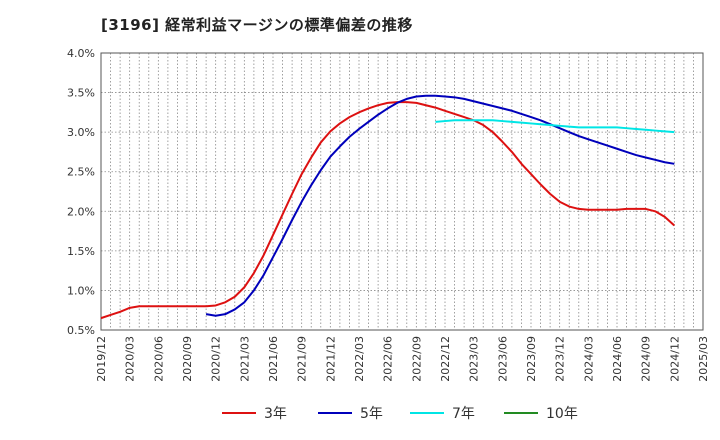  I want to click on x-tick-label: 2024/03, so click(588, 359).